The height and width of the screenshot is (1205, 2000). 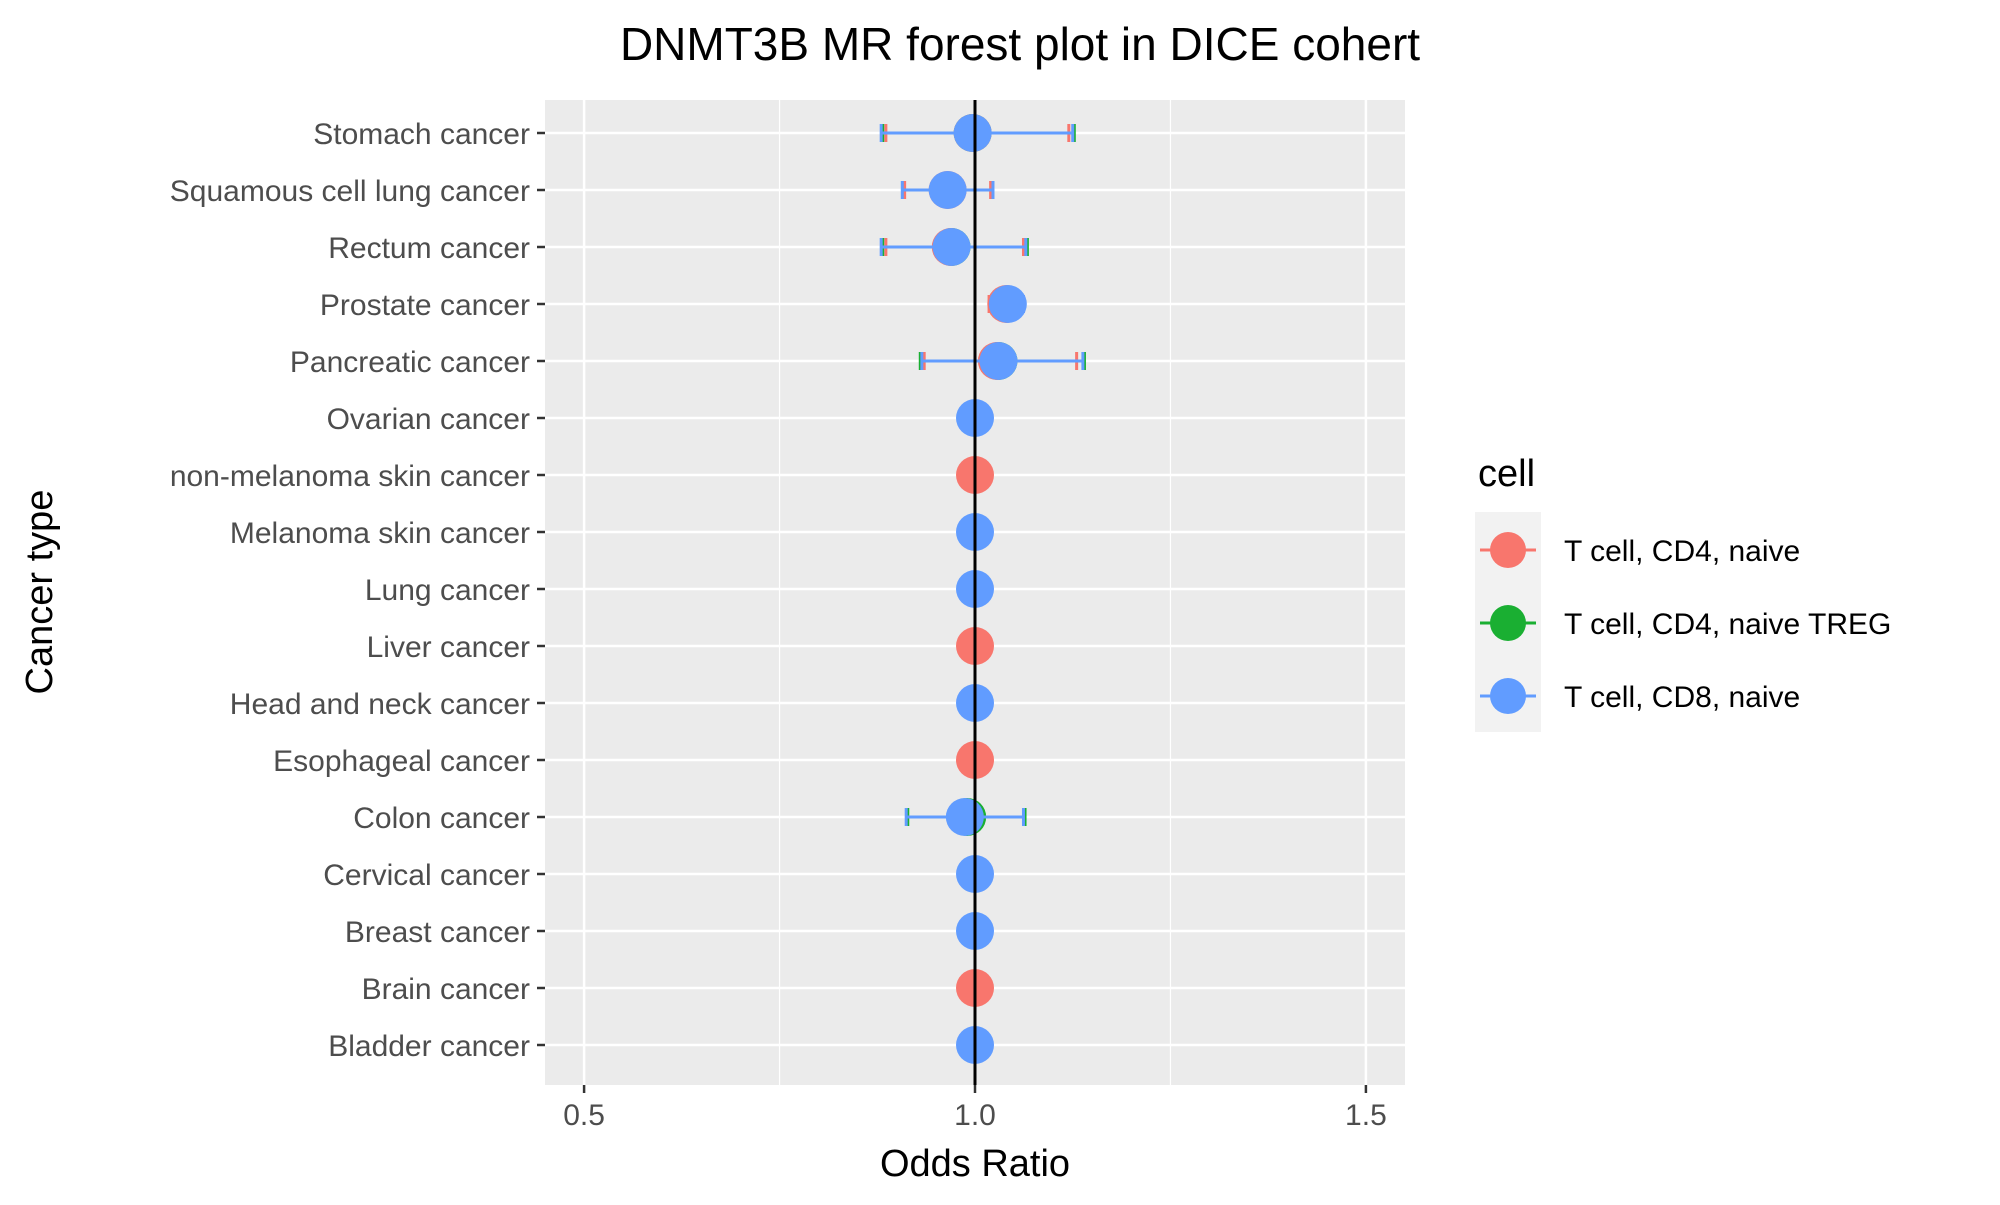 What do you see at coordinates (1506, 474) in the screenshot?
I see `legend-title: cell` at bounding box center [1506, 474].